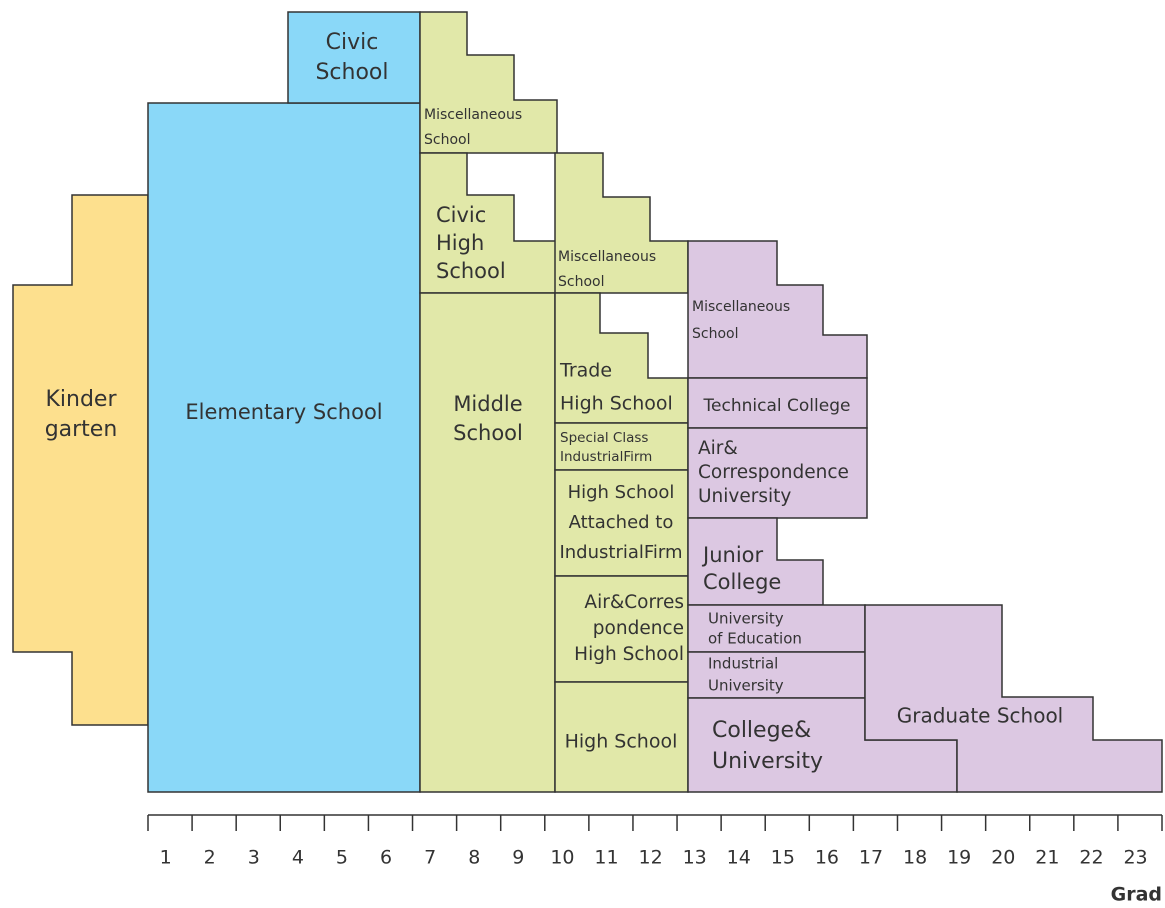 The height and width of the screenshot is (908, 1165). What do you see at coordinates (81, 429) in the screenshot?
I see `block-label: garten` at bounding box center [81, 429].